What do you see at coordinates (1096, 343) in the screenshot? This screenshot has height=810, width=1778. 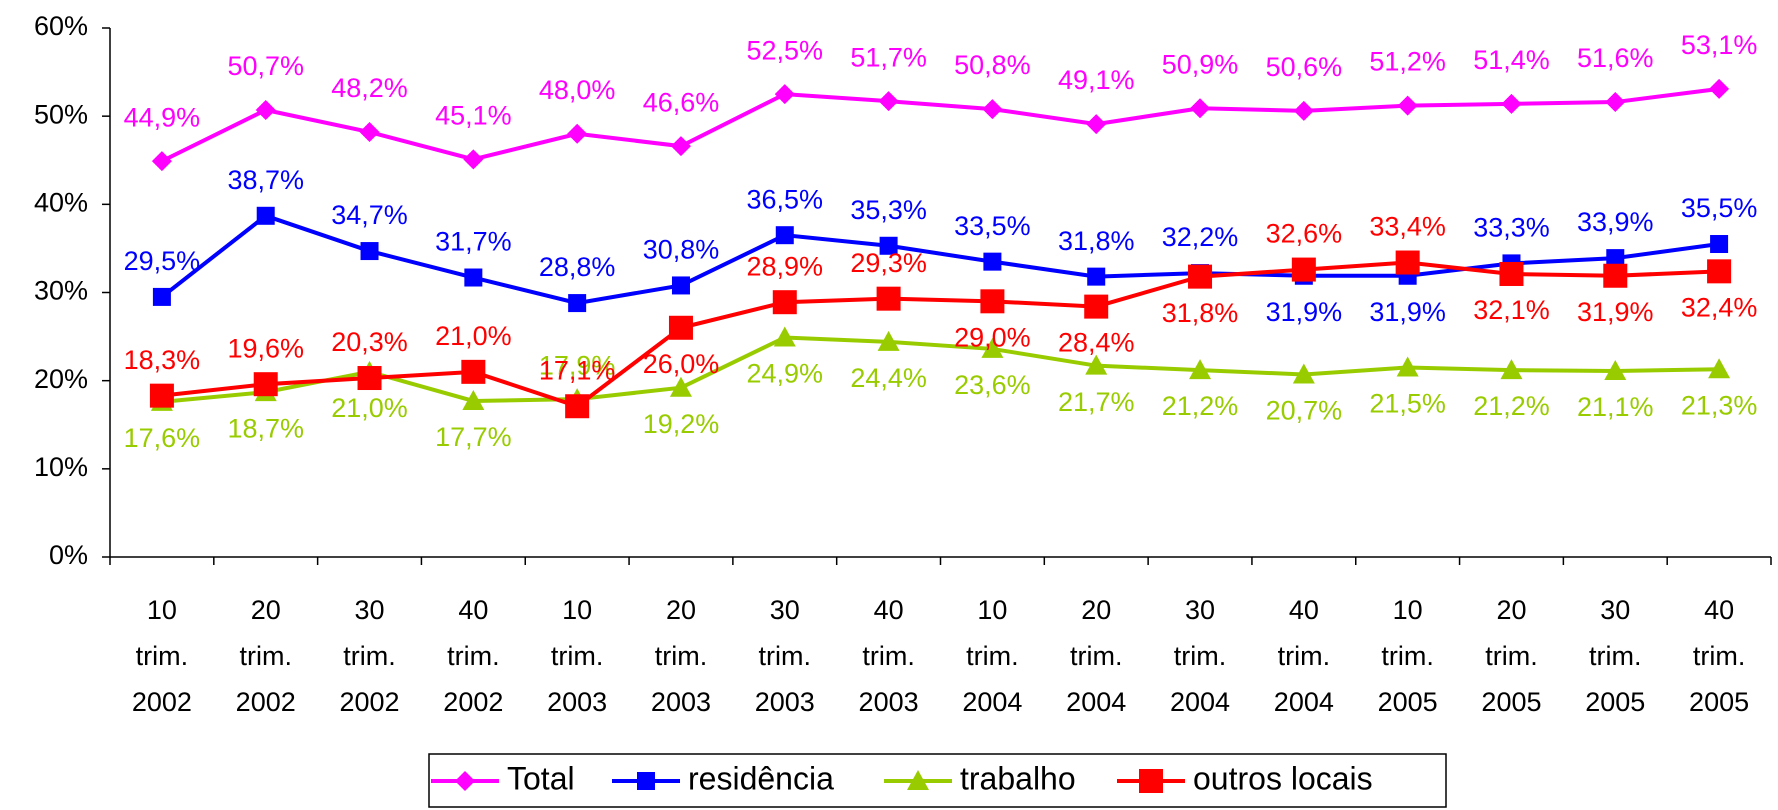 I see `data-label: 28,4%` at bounding box center [1096, 343].